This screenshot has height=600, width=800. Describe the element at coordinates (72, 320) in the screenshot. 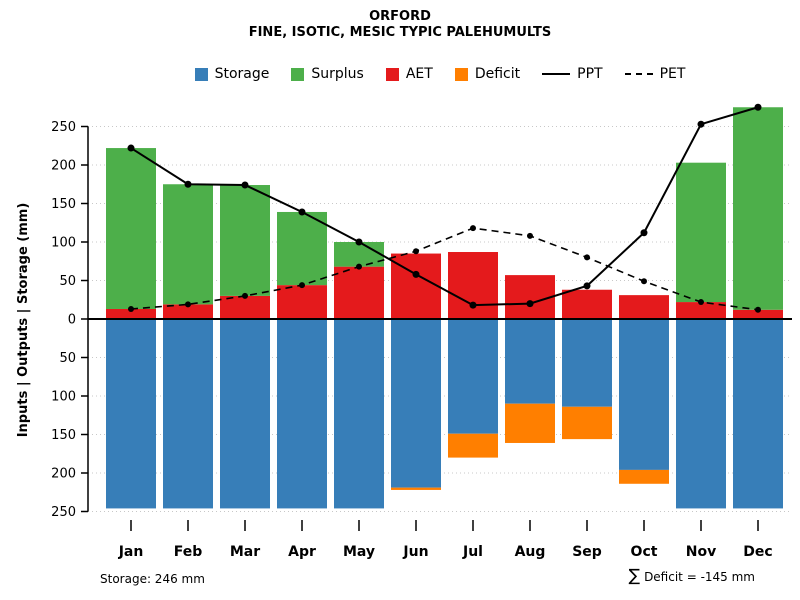

I see `y-tick-label: 0` at that location.